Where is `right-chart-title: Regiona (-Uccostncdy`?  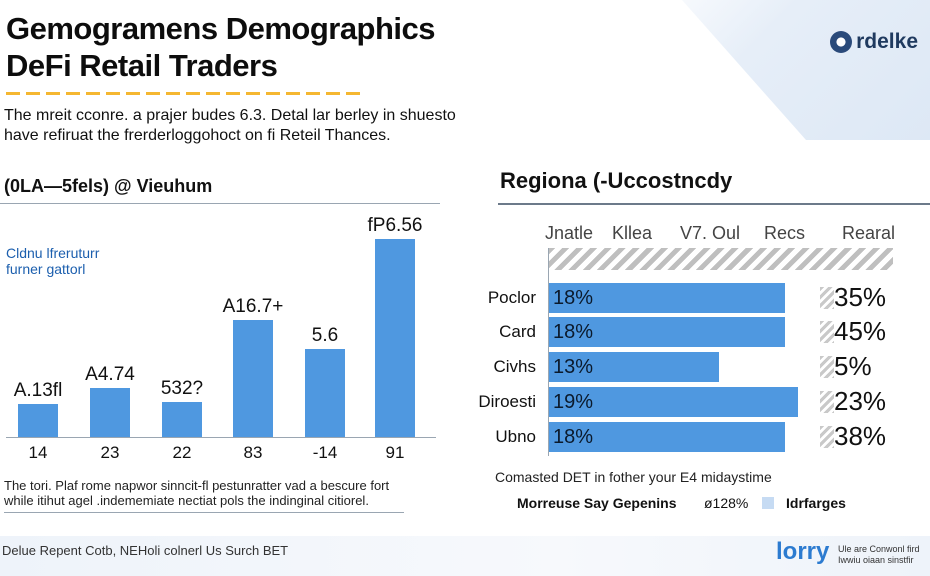 right-chart-title: Regiona (-Uccostncdy is located at coordinates (616, 180).